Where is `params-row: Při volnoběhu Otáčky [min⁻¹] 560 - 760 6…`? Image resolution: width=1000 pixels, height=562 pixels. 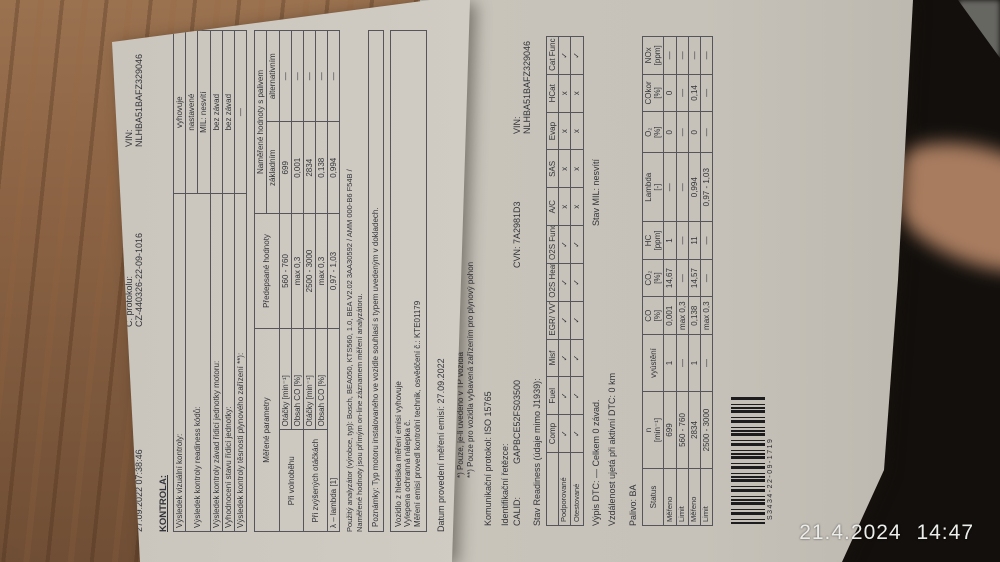
params-row: Při volnoběhu Otáčky [min⁻¹] 560 - 760 6… is located at coordinates (291, 281).